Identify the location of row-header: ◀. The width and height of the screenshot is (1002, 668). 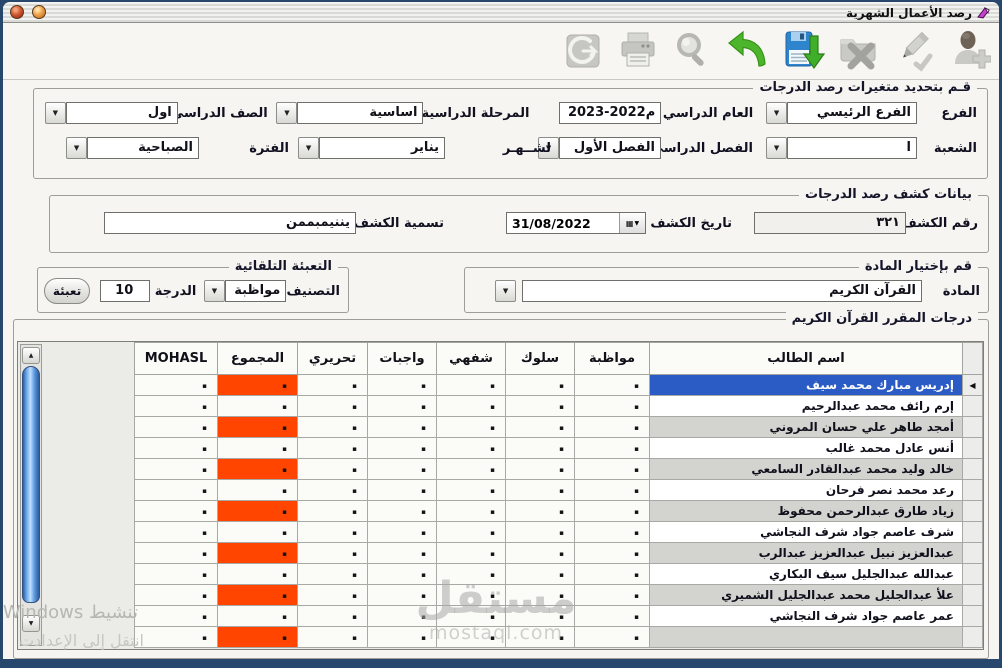
(972, 385).